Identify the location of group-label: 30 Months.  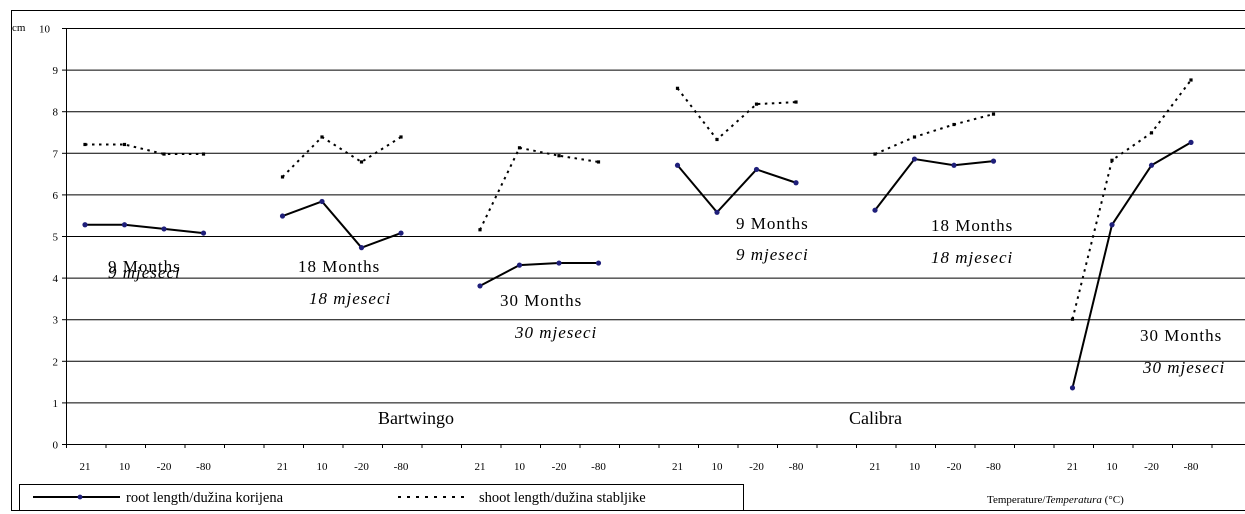
(541, 300).